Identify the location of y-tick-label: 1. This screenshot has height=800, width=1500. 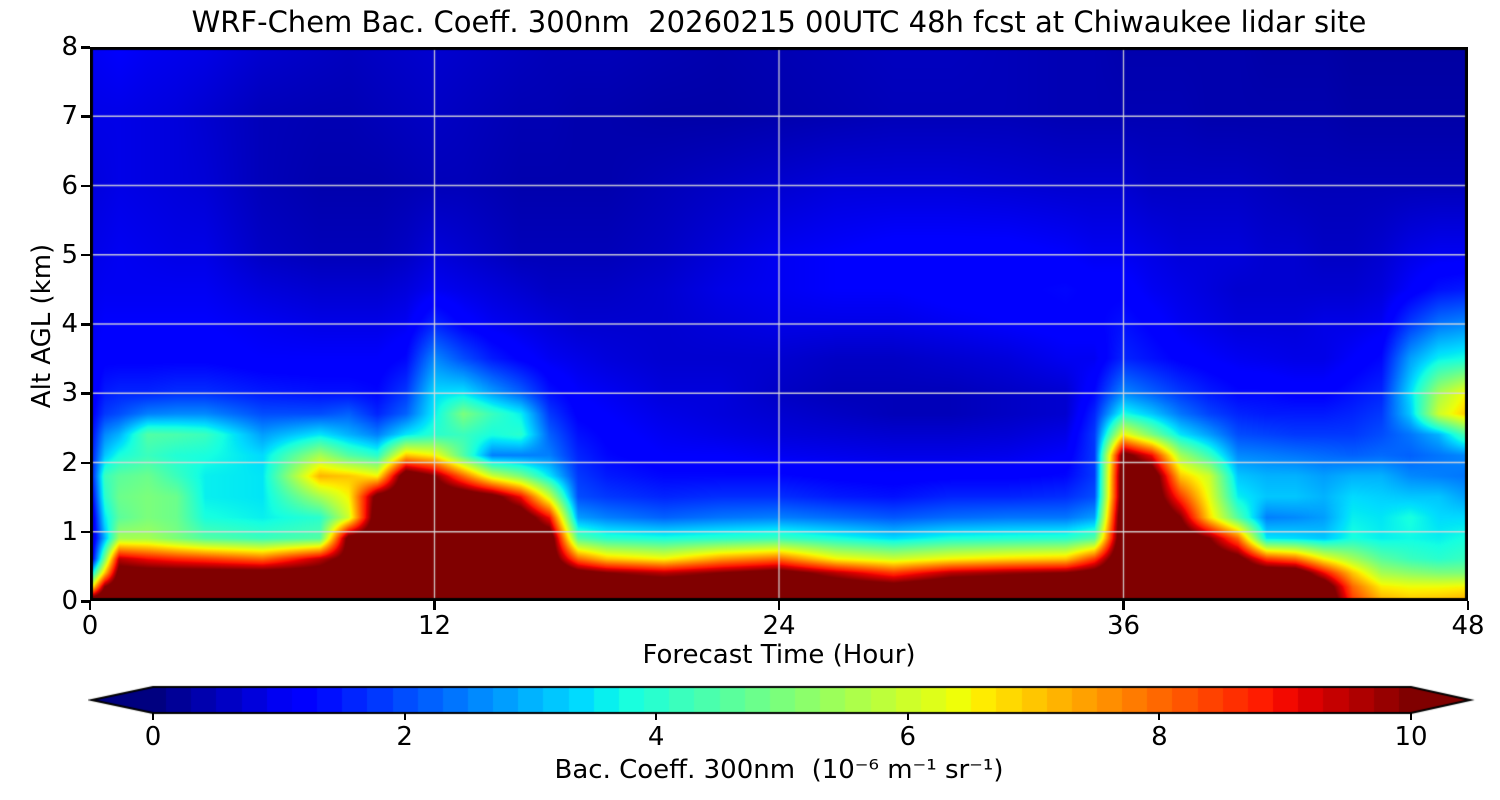
(69, 531).